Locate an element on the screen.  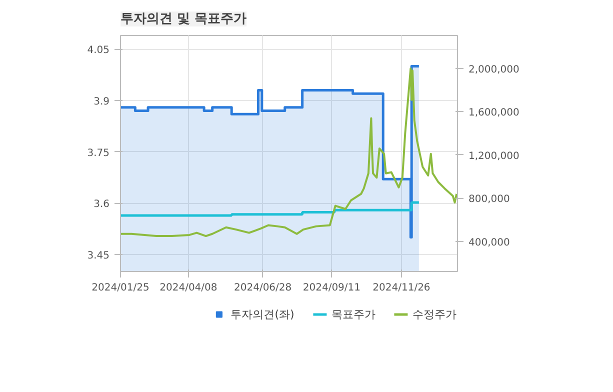
legend-label: 목표주가 is located at coordinates (353, 314).